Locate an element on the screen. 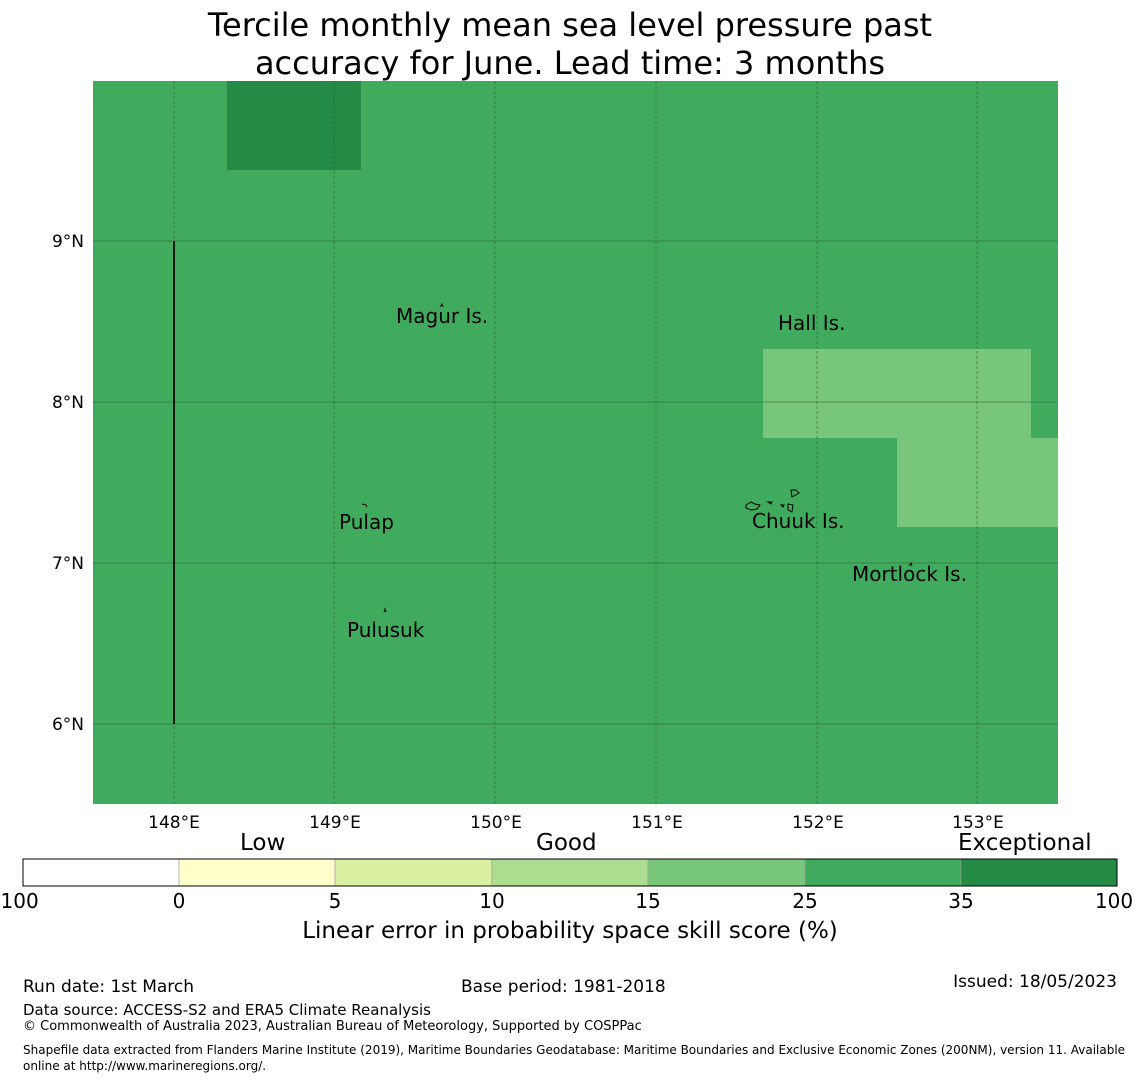 Image resolution: width=1140 pixels, height=1080 pixels. lat-tick-label: 9°N is located at coordinates (68, 242).